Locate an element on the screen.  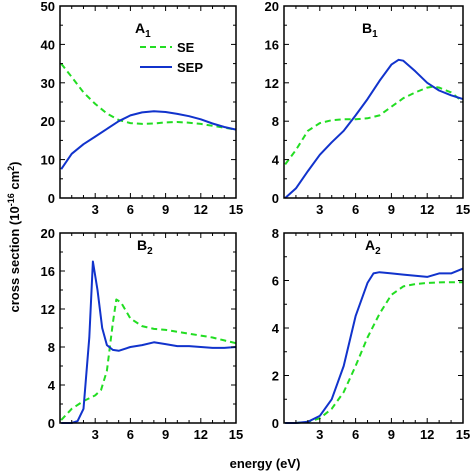
panel-label-b2: B2 is located at coordinates (145, 247).